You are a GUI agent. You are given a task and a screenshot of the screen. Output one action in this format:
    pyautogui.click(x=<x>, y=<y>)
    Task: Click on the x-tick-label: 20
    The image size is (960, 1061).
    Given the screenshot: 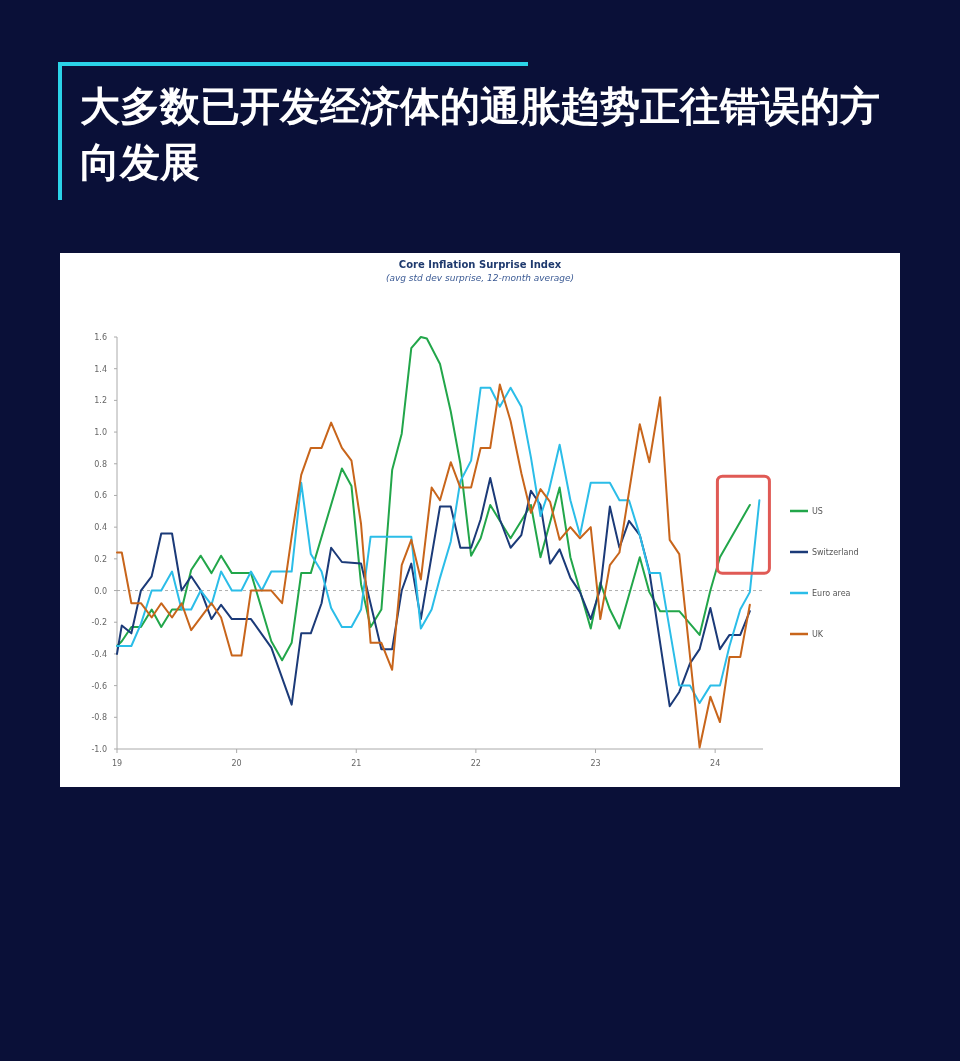 What is the action you would take?
    pyautogui.click(x=236, y=763)
    